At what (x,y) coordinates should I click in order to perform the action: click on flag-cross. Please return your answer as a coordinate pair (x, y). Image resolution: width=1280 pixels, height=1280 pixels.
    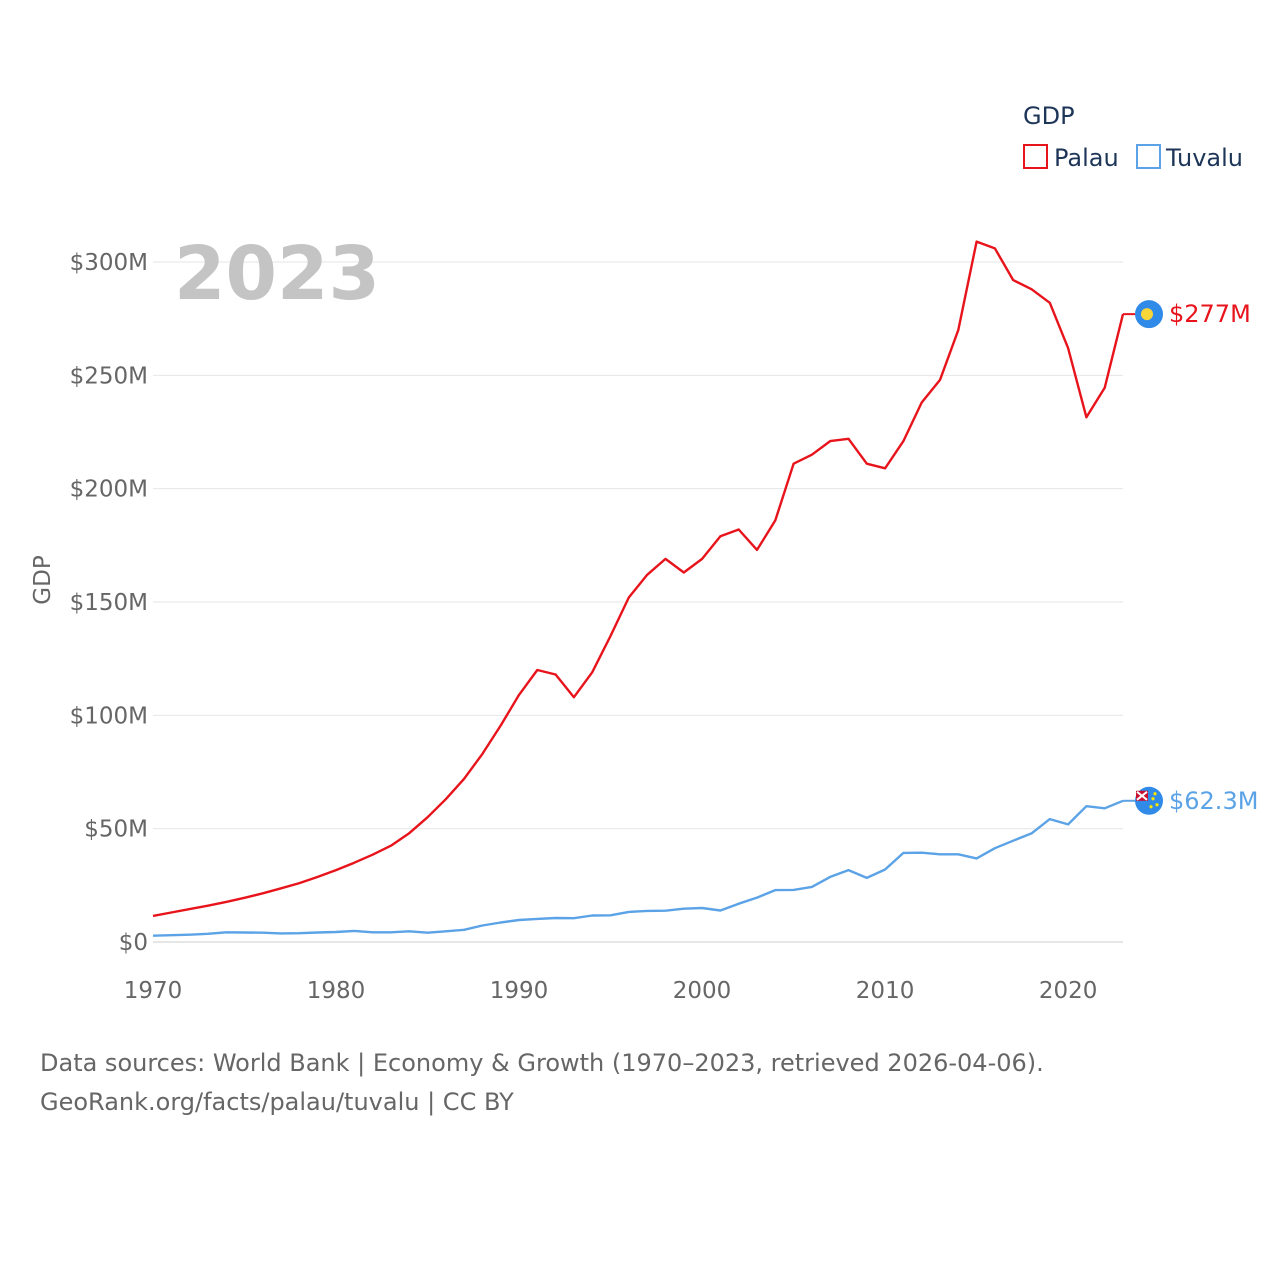
    Looking at the image, I should click on (1142, 796).